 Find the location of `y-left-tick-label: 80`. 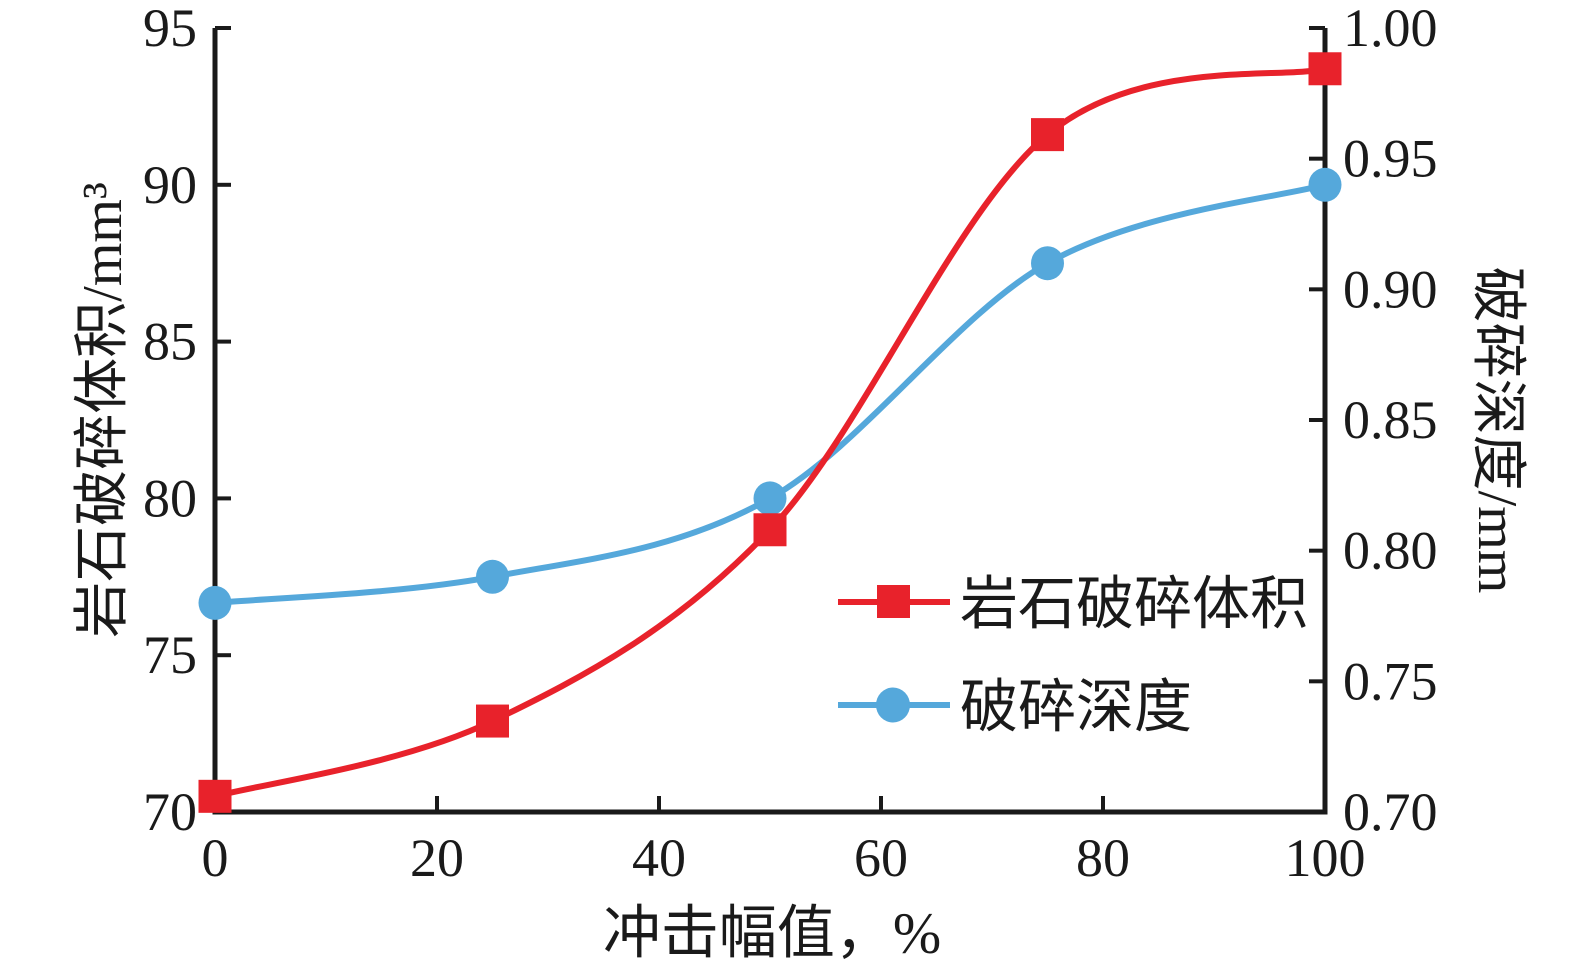

y-left-tick-label: 80 is located at coordinates (170, 498).